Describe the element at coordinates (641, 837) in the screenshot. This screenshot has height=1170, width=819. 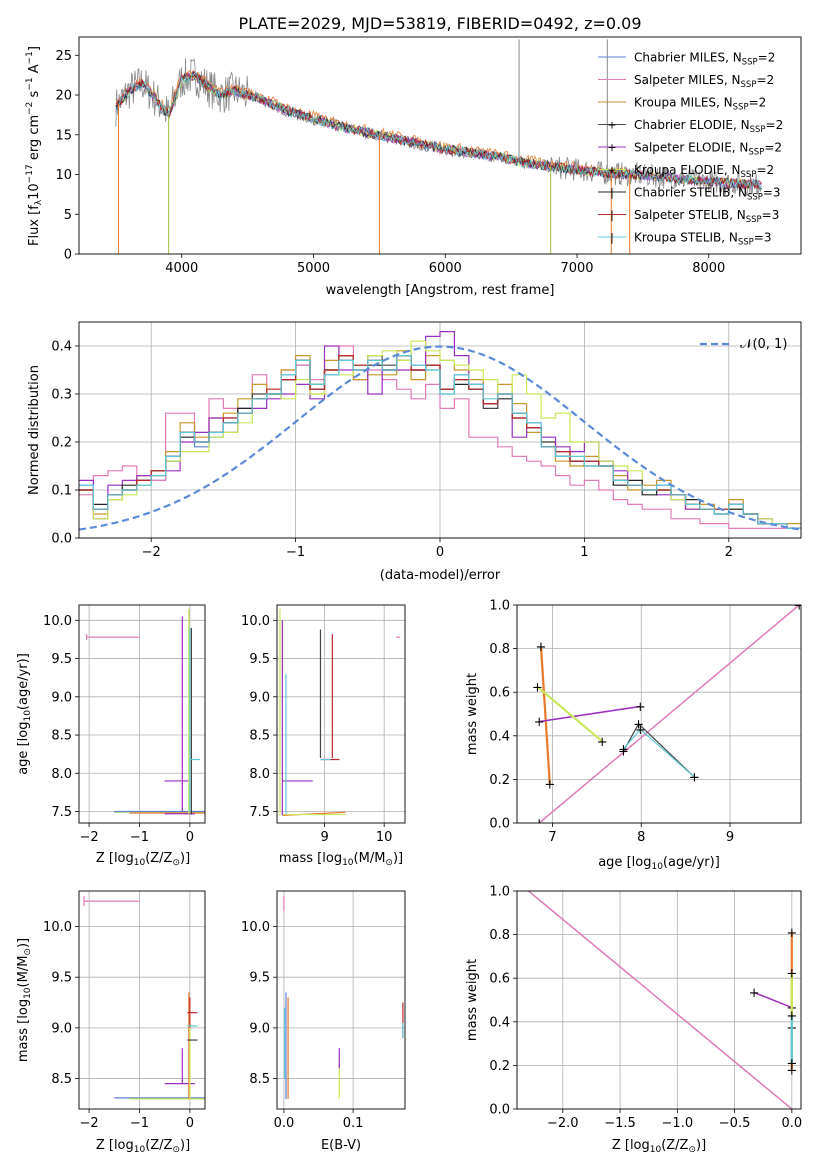
I see `x-tick-label: 8` at that location.